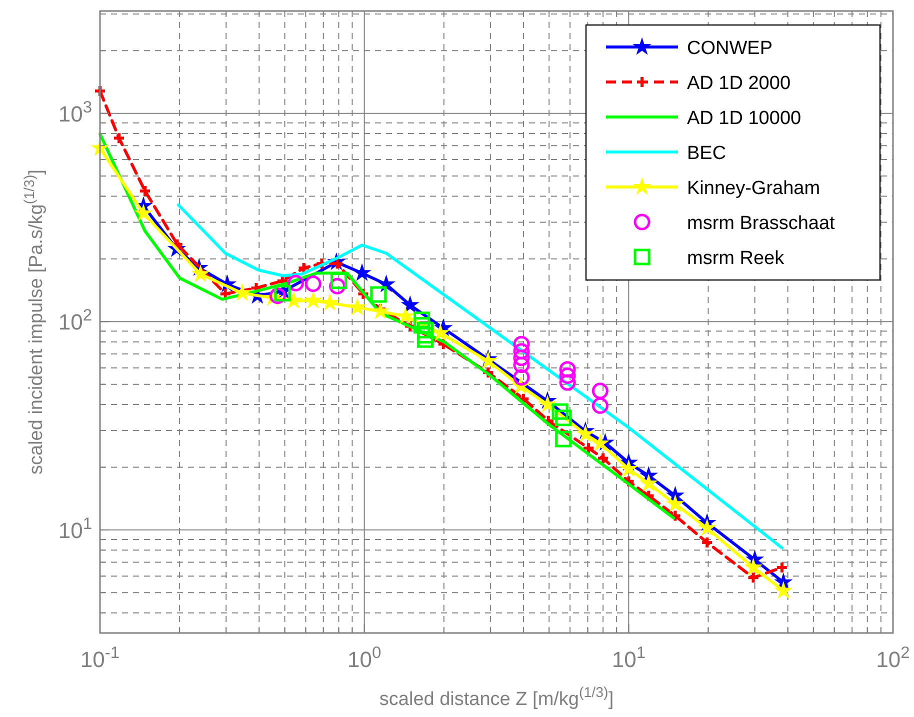 The width and height of the screenshot is (914, 717). What do you see at coordinates (706, 153) in the screenshot?
I see `legend-label: BEC` at bounding box center [706, 153].